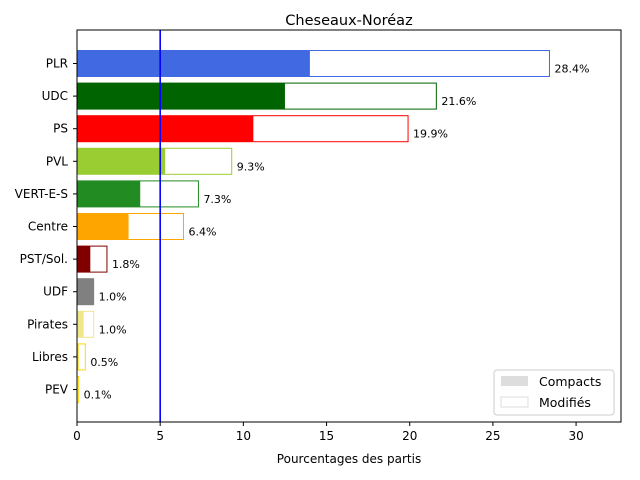 The image size is (640, 480). Describe the element at coordinates (243, 436) in the screenshot. I see `x-tick-label-10: 10` at that location.